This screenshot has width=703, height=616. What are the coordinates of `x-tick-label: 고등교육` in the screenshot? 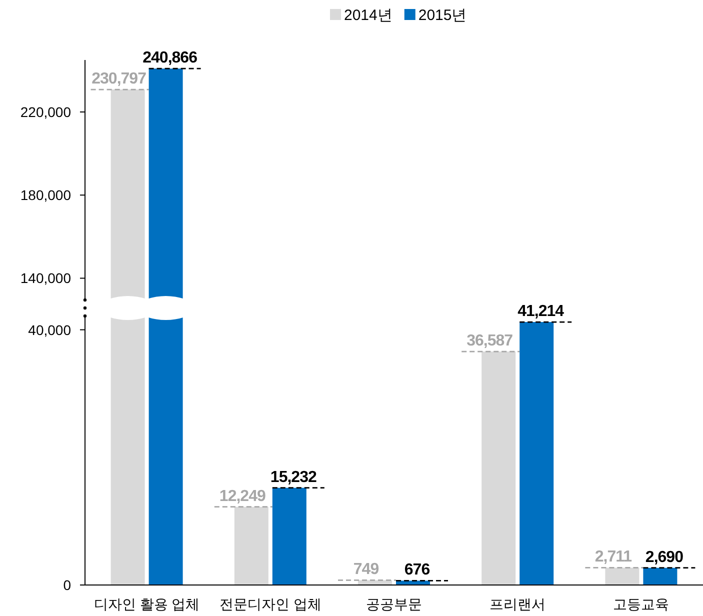 It's located at (641, 604).